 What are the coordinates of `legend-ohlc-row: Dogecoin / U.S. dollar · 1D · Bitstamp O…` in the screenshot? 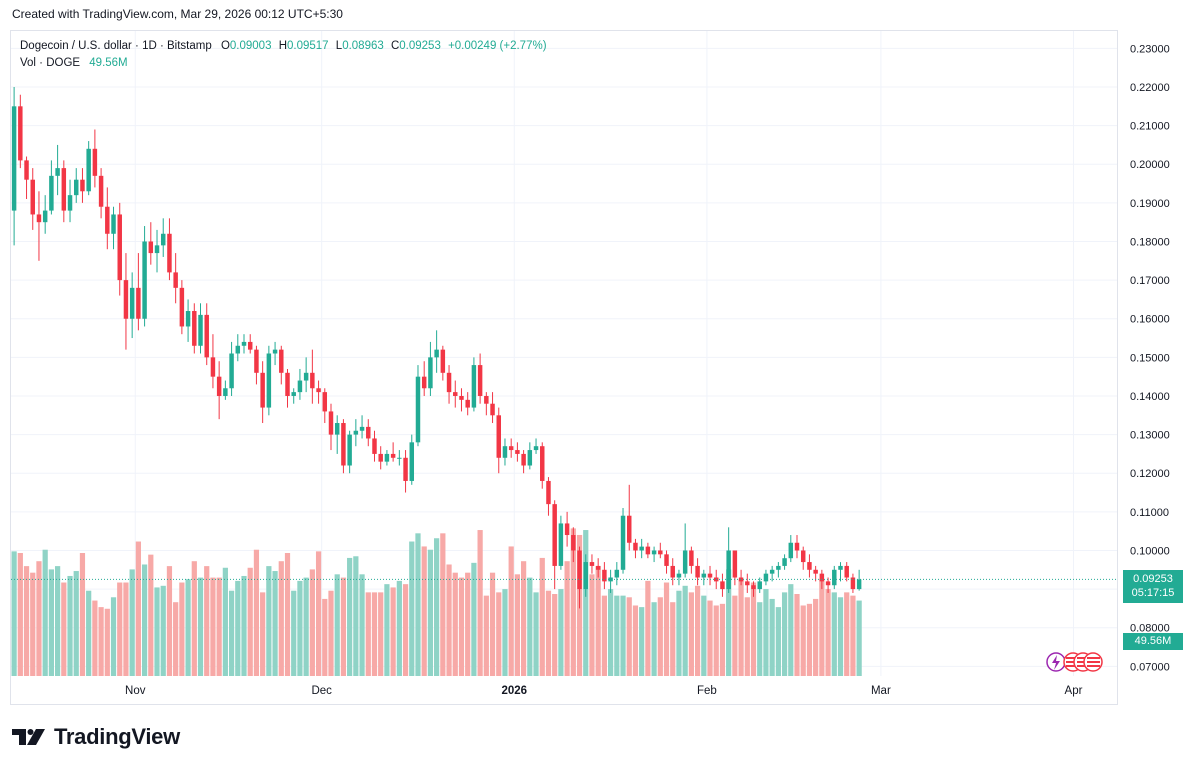 It's located at (283, 46).